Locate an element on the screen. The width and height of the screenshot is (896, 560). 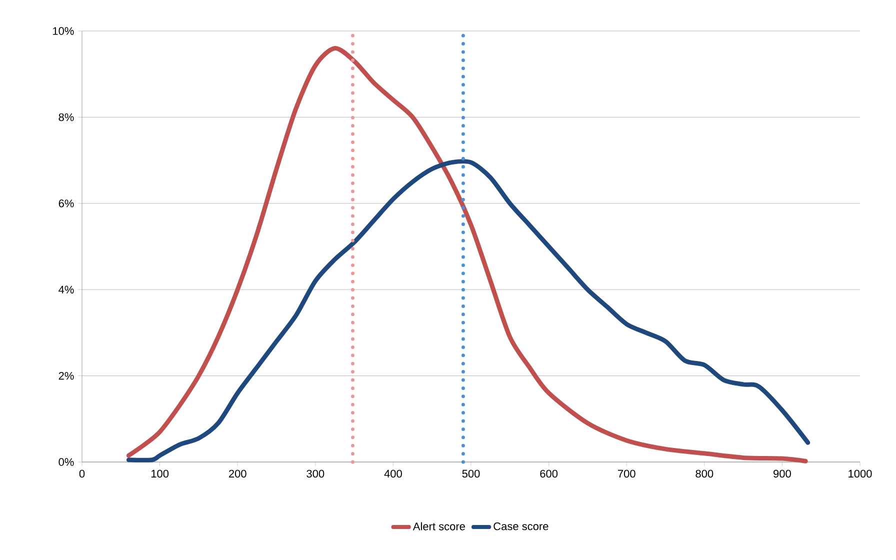
y-tick-label: 8% is located at coordinates (66, 117).